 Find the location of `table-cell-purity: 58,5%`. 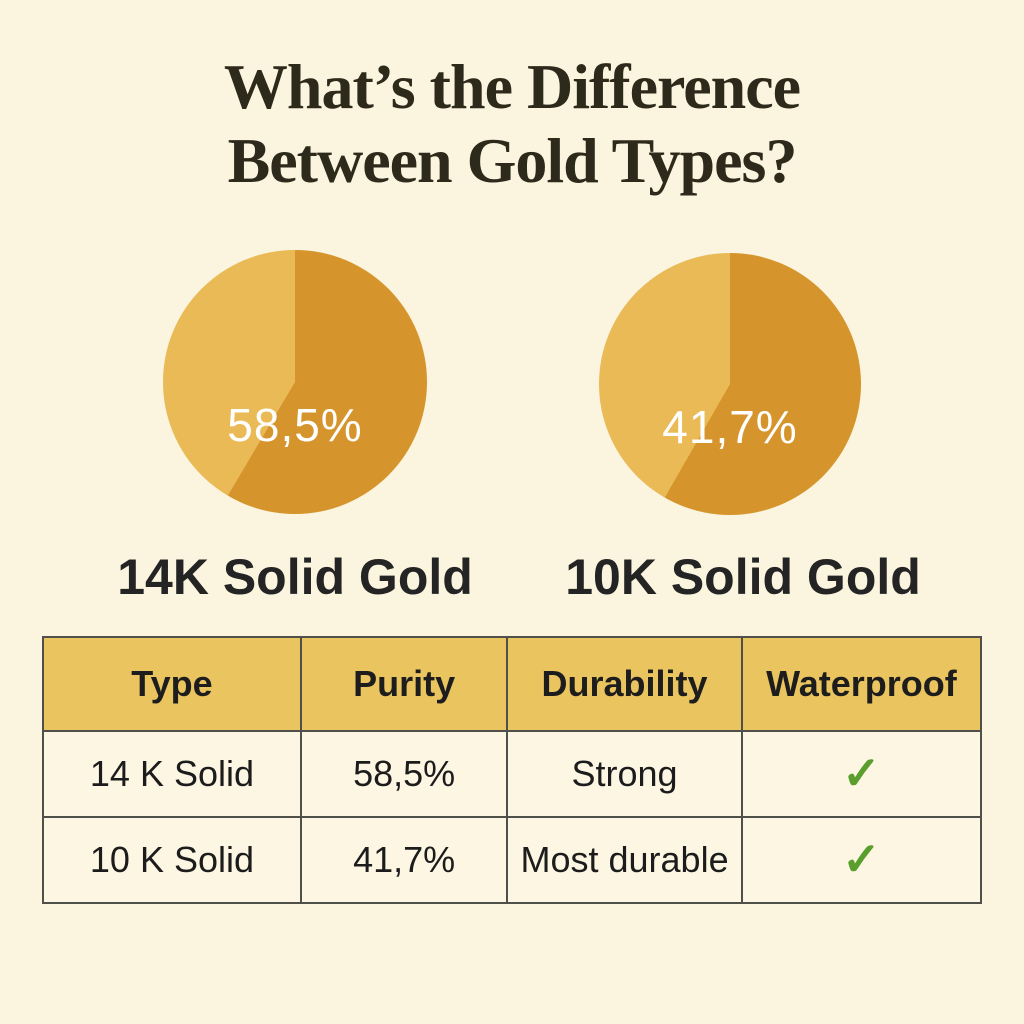

table-cell-purity: 58,5% is located at coordinates (404, 774).